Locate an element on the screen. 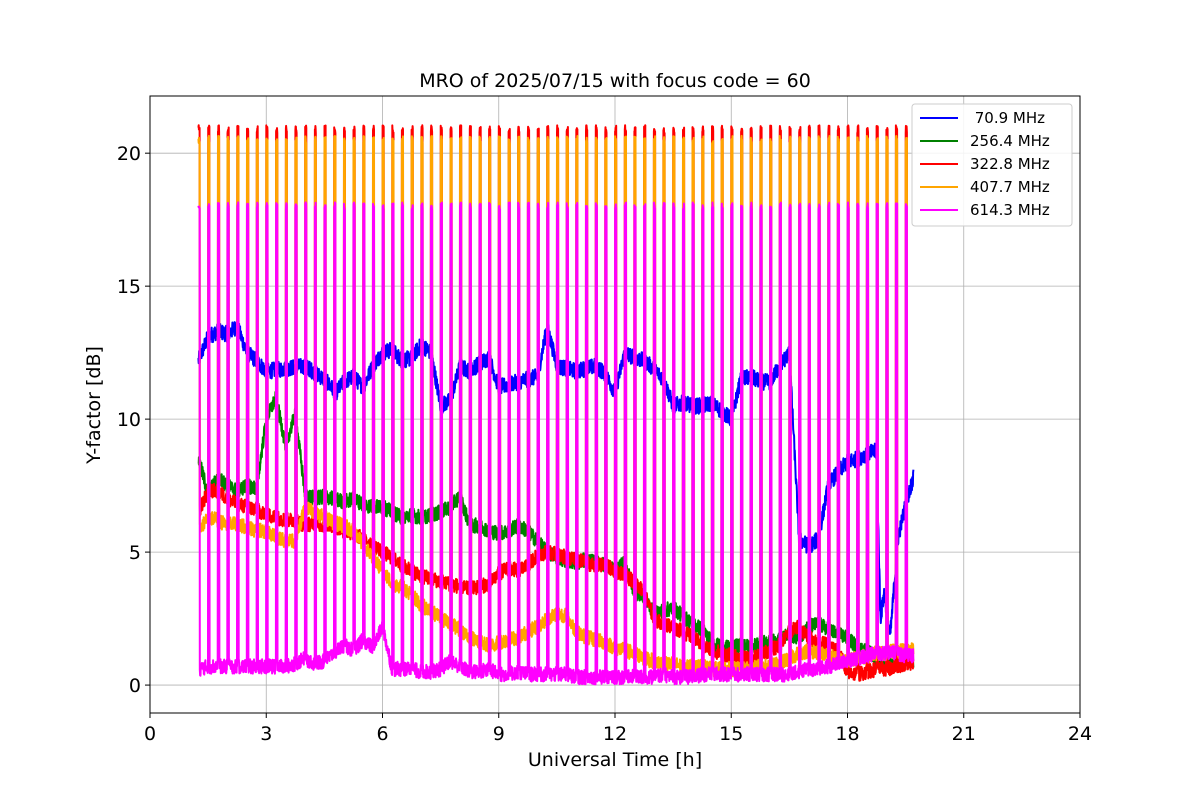 The width and height of the screenshot is (1200, 800). y-axis: 0 5 10 15 20 is located at coordinates (133, 420).